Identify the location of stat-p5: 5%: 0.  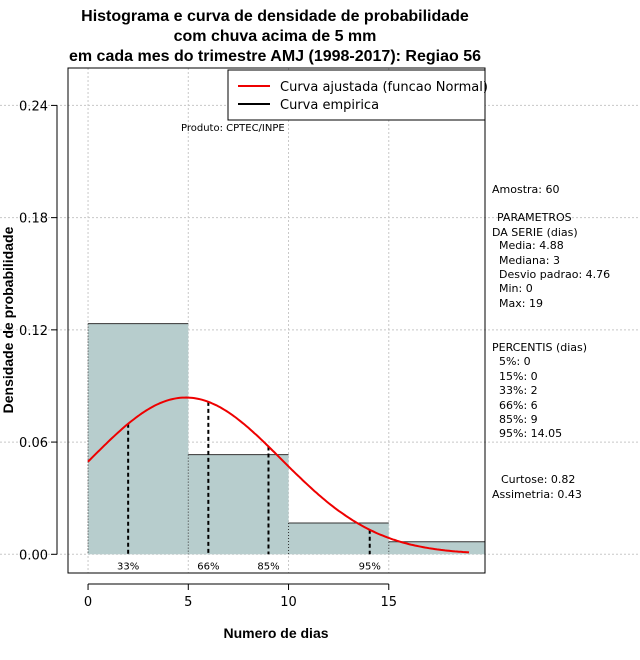
(515, 361).